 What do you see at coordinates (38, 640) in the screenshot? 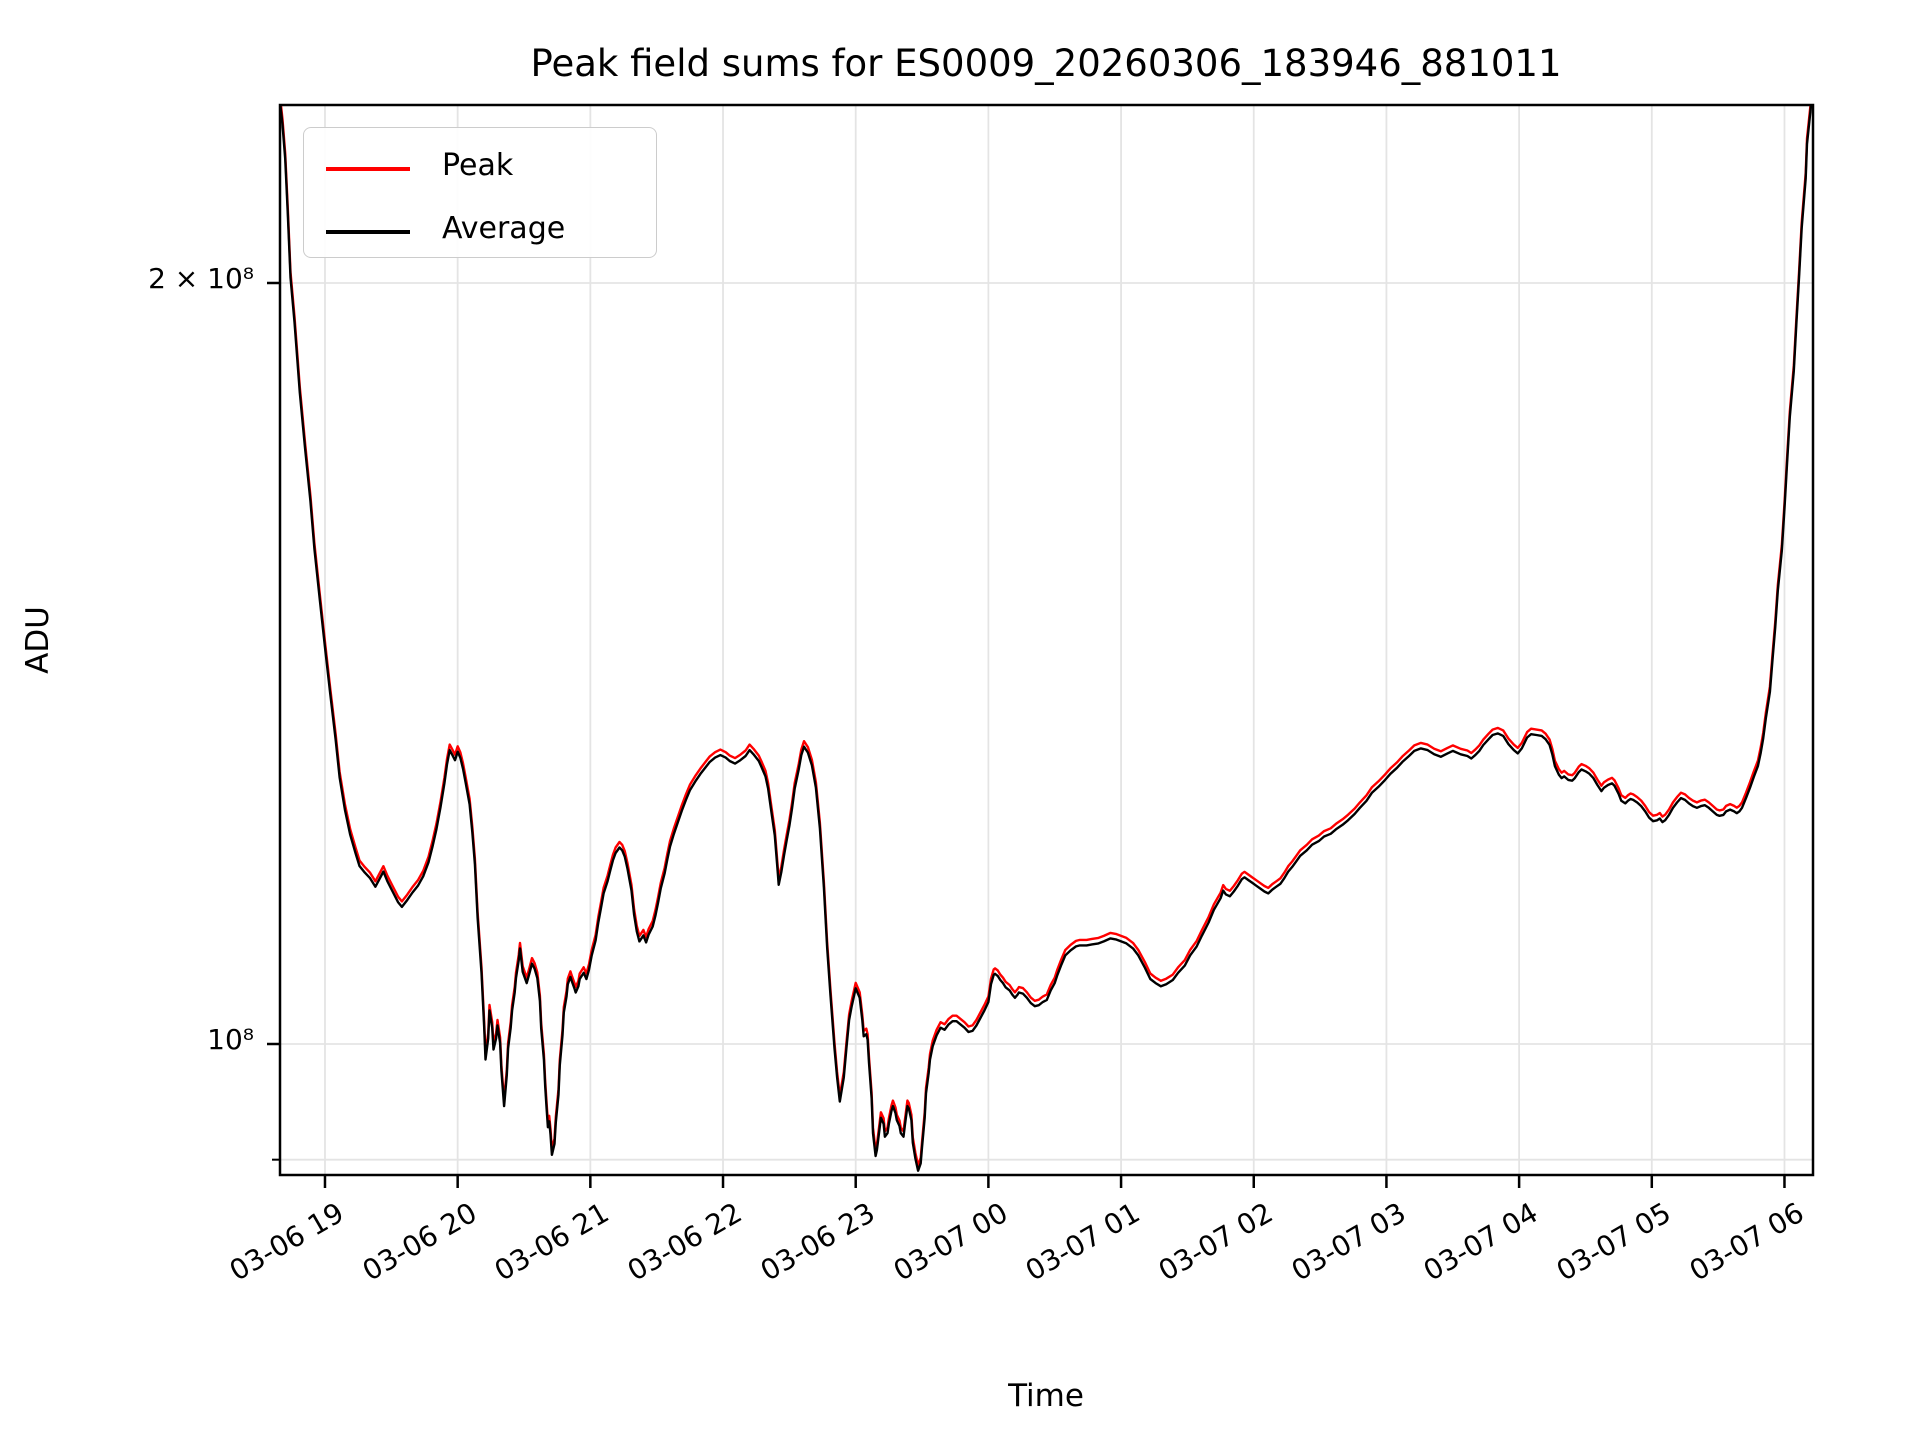
I see `y-axis-label: ADU` at bounding box center [38, 640].